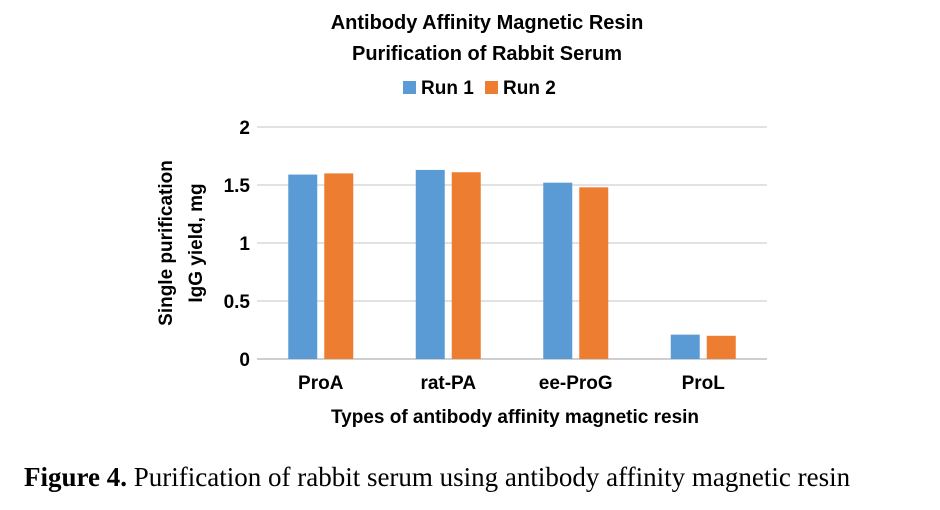  I want to click on chart-title-line1: Antibody Affinity Magnetic Resin, so click(487, 23).